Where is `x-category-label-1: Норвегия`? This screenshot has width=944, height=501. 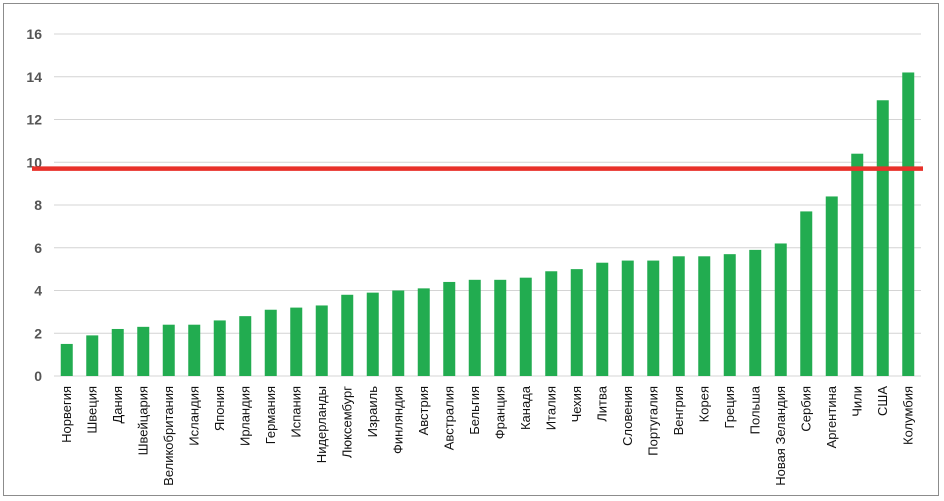 x-category-label-1: Норвегия is located at coordinates (66, 414).